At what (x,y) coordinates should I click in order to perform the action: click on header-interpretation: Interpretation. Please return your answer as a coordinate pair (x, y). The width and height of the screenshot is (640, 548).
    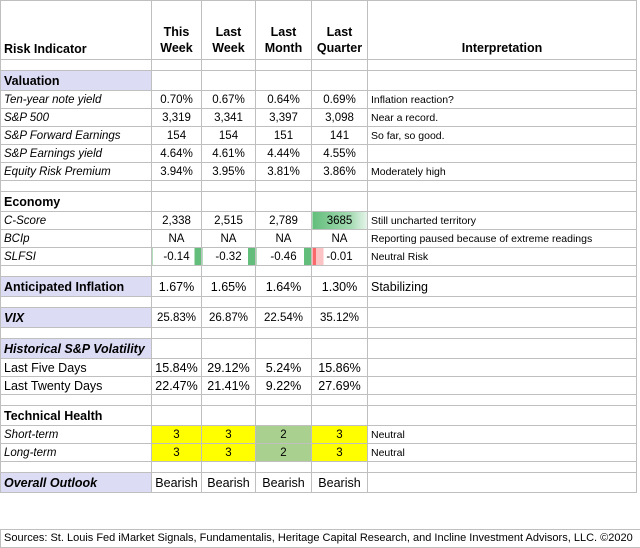
    Looking at the image, I should click on (502, 30).